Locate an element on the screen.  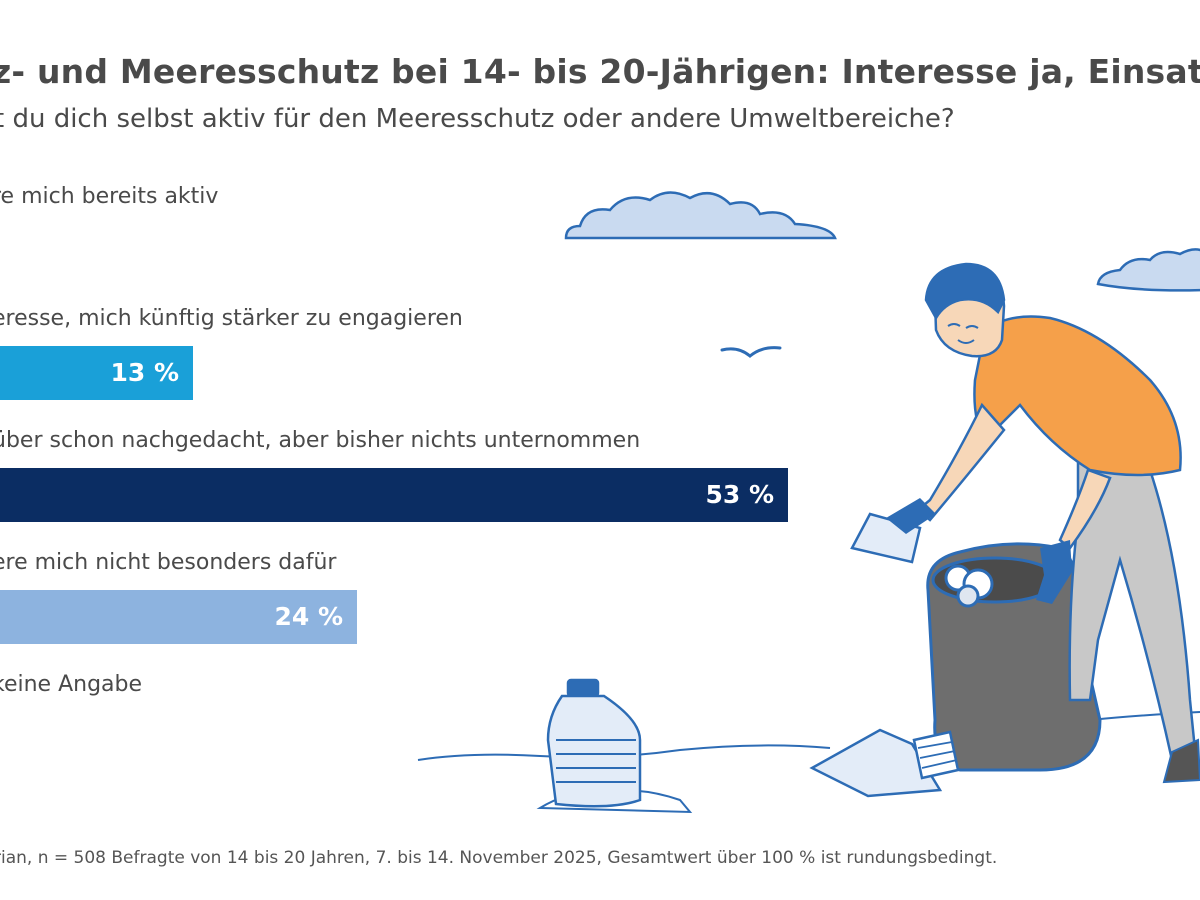
category-label: ere mich nicht besonders dafür is located at coordinates (168, 562).